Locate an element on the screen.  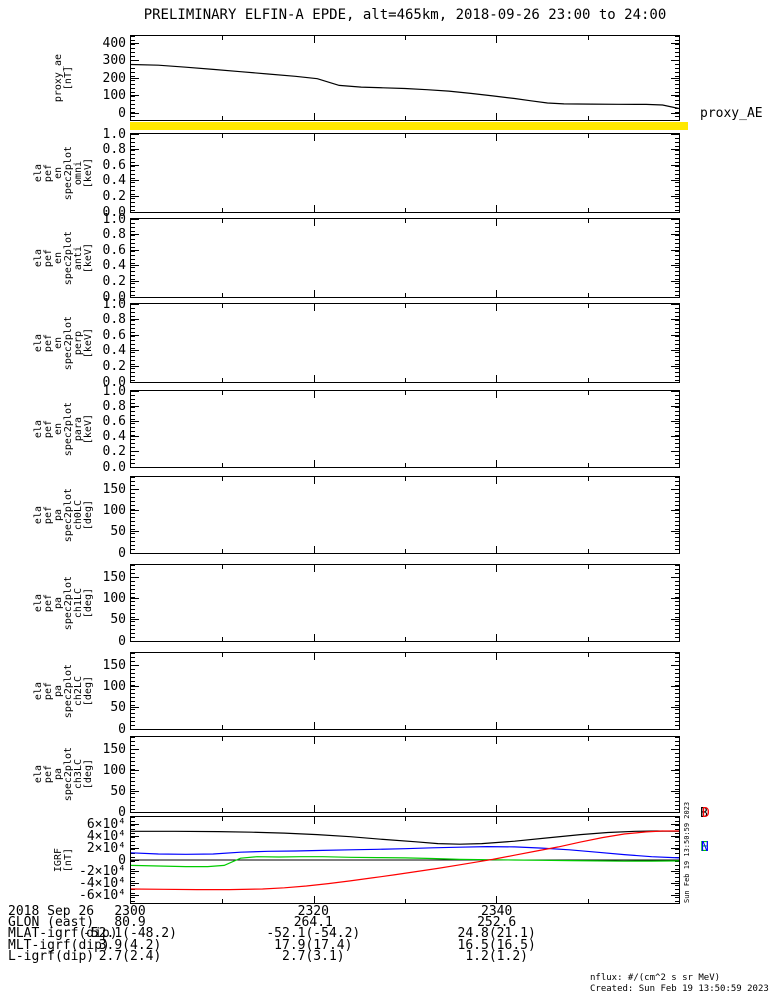
annotation-row-label: L-igrf(dip) is located at coordinates (51, 956).